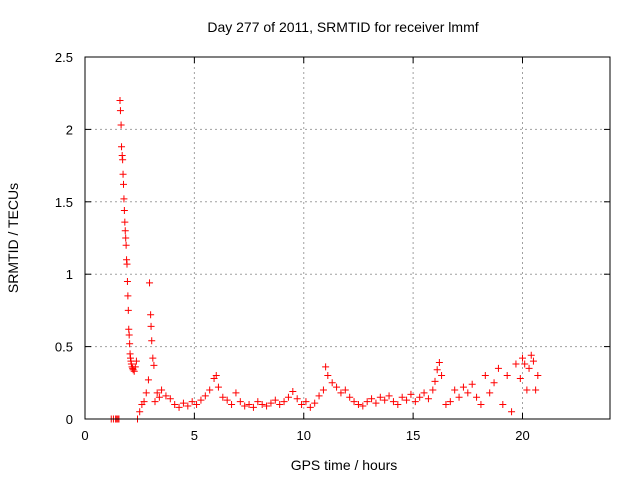 This screenshot has height=480, width=640. What do you see at coordinates (64, 202) in the screenshot?
I see `y-tick-label: 1.5` at bounding box center [64, 202].